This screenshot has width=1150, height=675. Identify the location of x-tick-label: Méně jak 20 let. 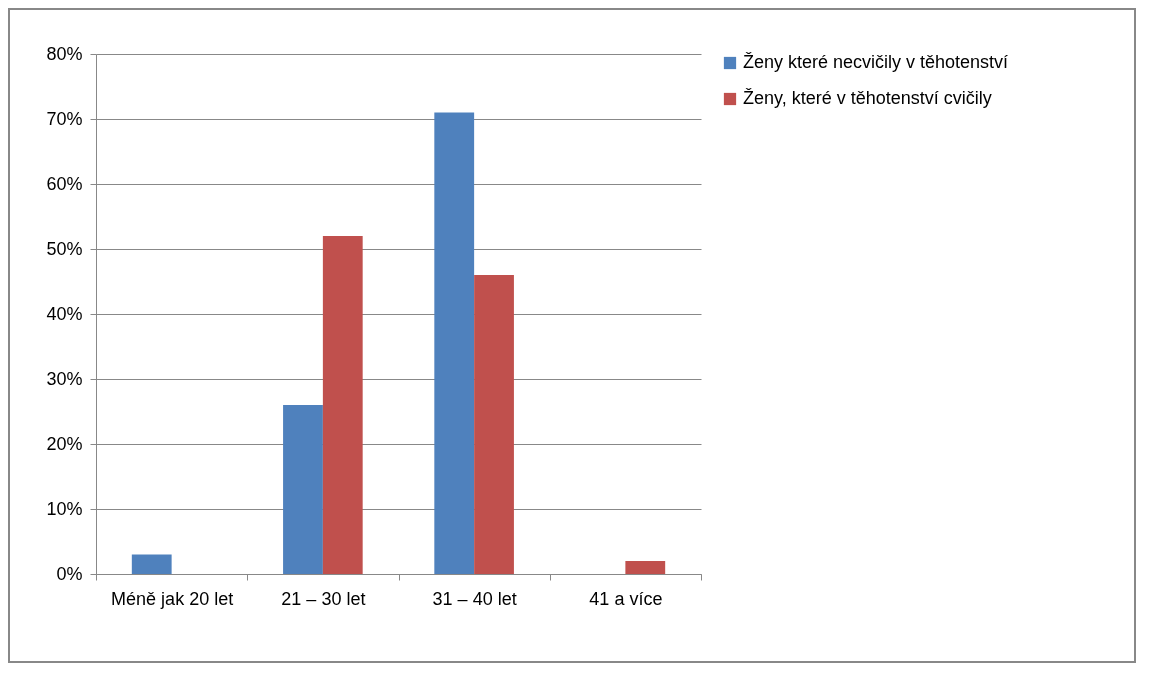
(172, 598).